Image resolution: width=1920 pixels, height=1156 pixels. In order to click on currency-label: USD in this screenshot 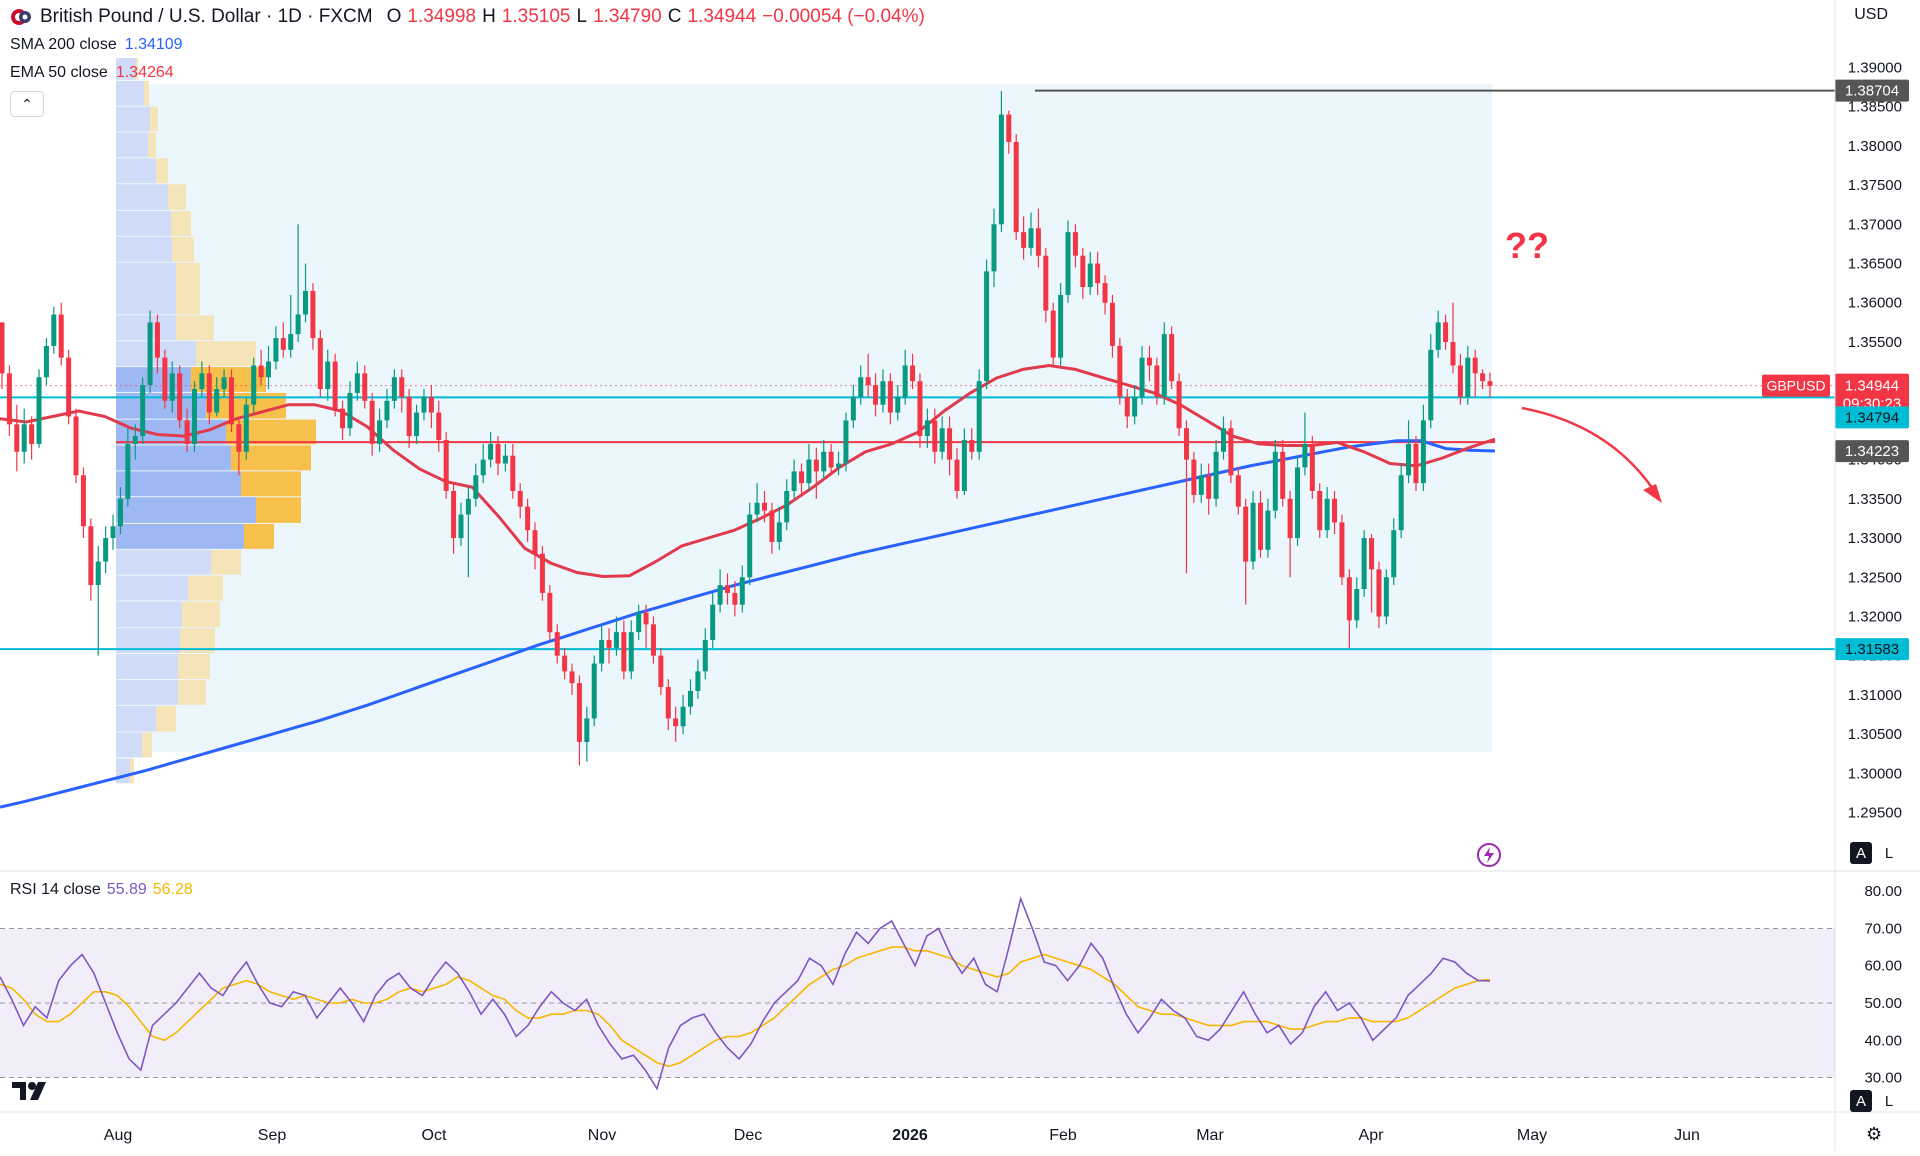, I will do `click(1871, 14)`.